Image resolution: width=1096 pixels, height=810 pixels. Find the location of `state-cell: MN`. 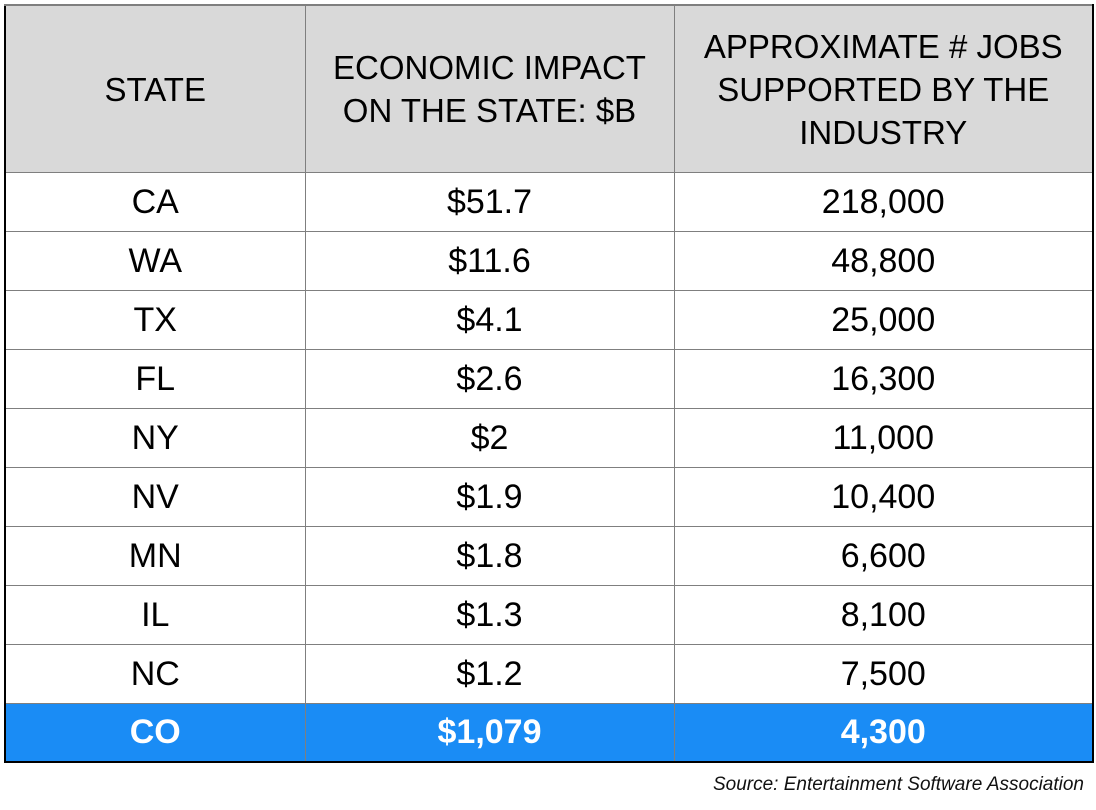

state-cell: MN is located at coordinates (155, 556).